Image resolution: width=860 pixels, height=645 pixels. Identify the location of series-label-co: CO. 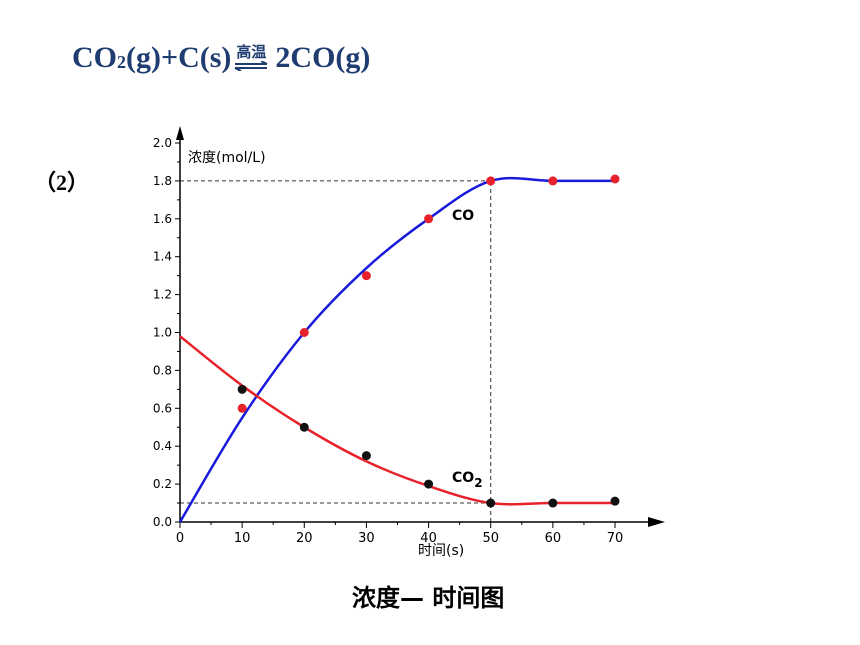
(463, 216).